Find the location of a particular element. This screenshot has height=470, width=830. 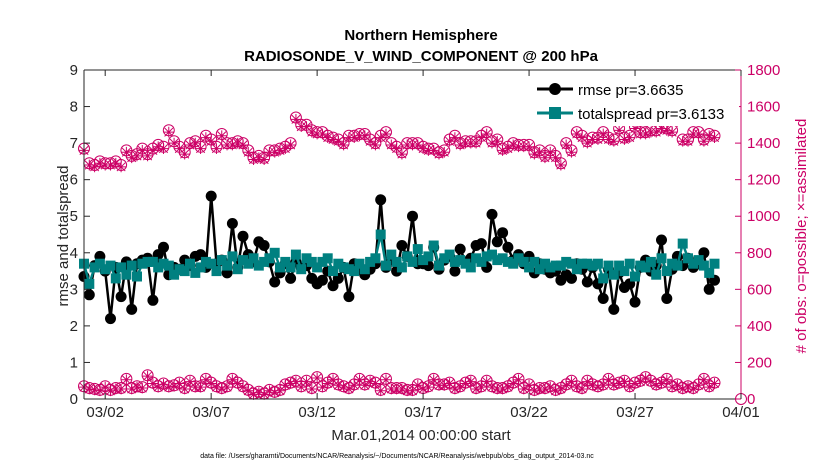

y-left-tick-label: 8 is located at coordinates (74, 107).